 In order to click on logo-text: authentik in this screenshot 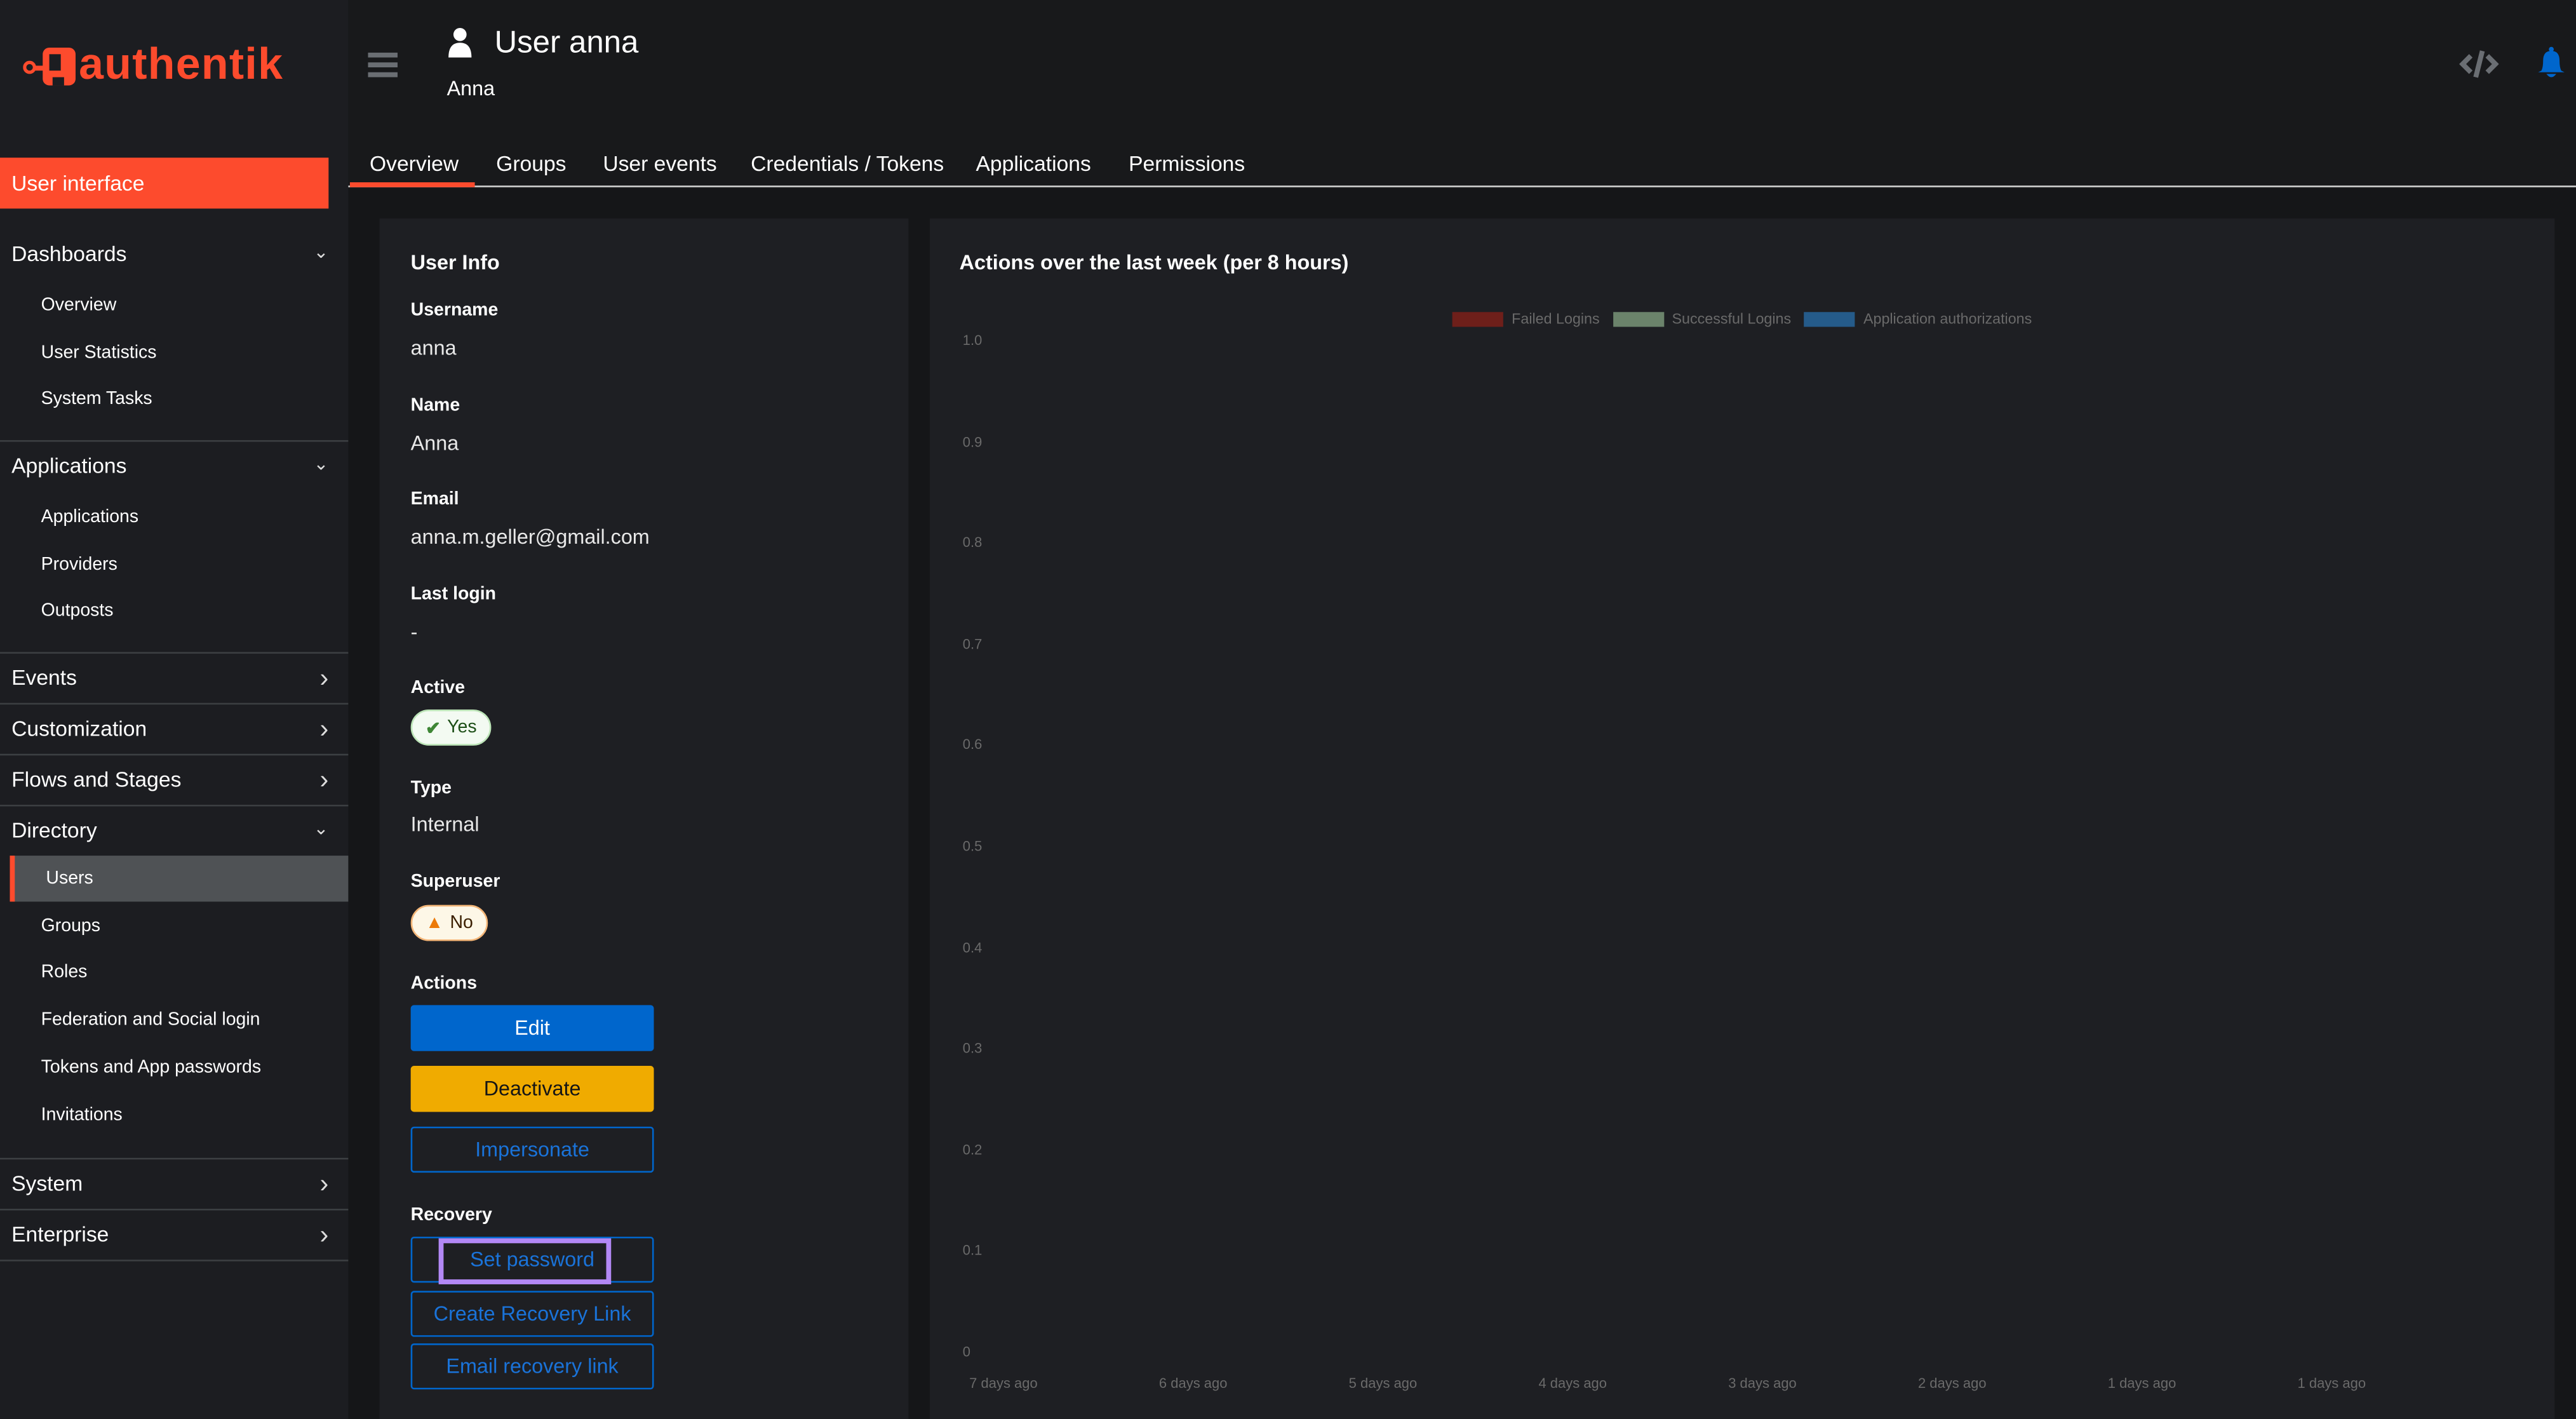, I will do `click(181, 64)`.